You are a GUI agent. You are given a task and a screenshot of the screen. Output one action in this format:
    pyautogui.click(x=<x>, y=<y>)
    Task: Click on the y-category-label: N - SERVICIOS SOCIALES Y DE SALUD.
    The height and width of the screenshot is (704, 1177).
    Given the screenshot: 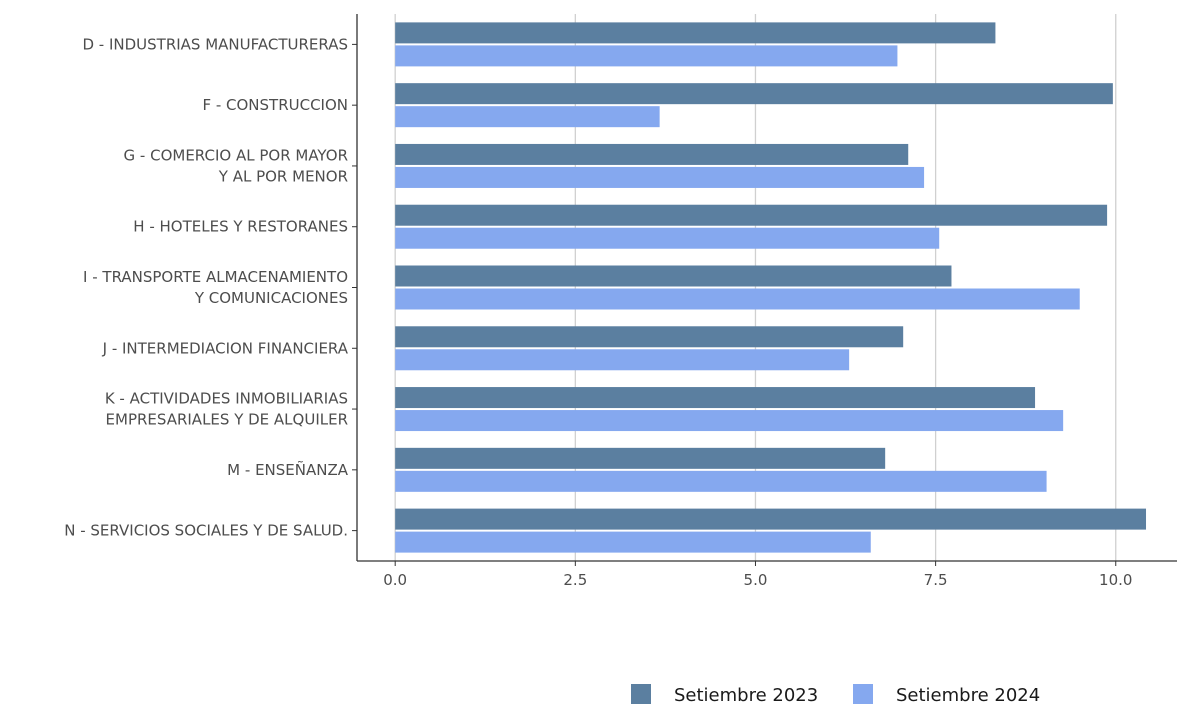 What is the action you would take?
    pyautogui.click(x=206, y=531)
    